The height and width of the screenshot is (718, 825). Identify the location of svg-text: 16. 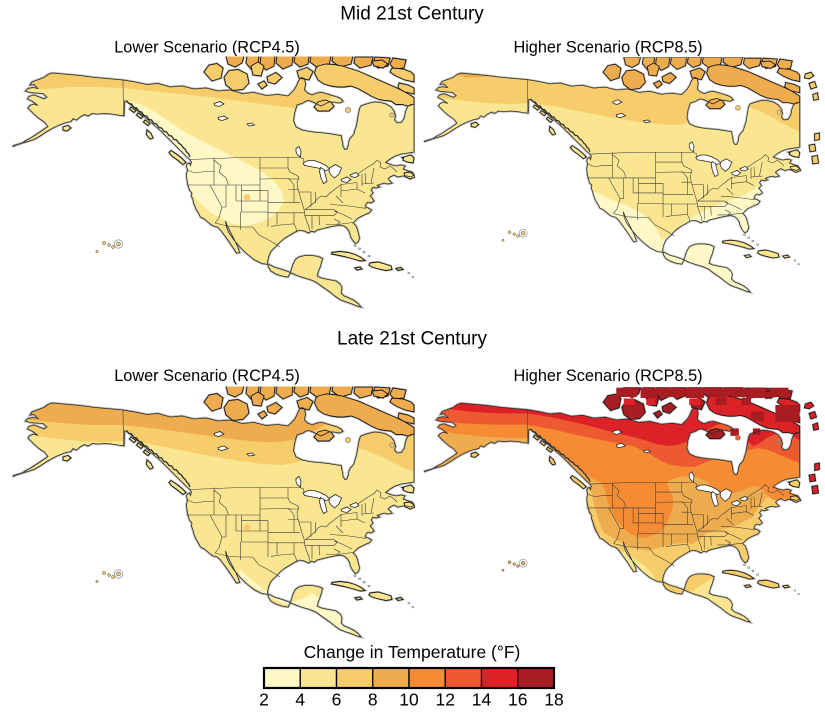
(517, 700).